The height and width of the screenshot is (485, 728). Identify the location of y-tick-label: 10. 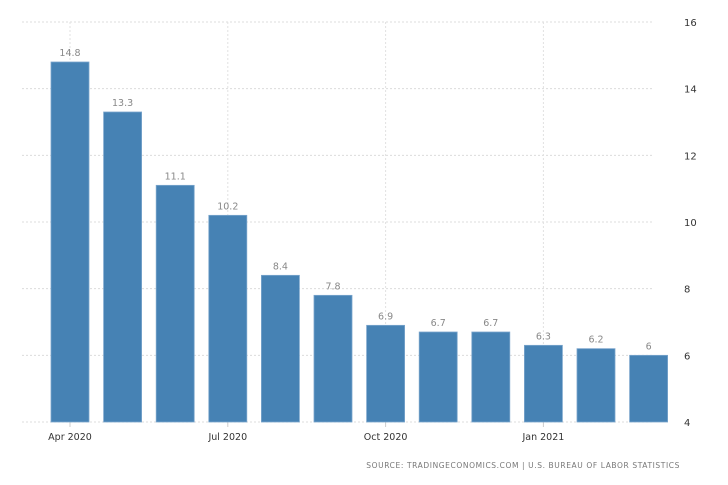
(690, 223).